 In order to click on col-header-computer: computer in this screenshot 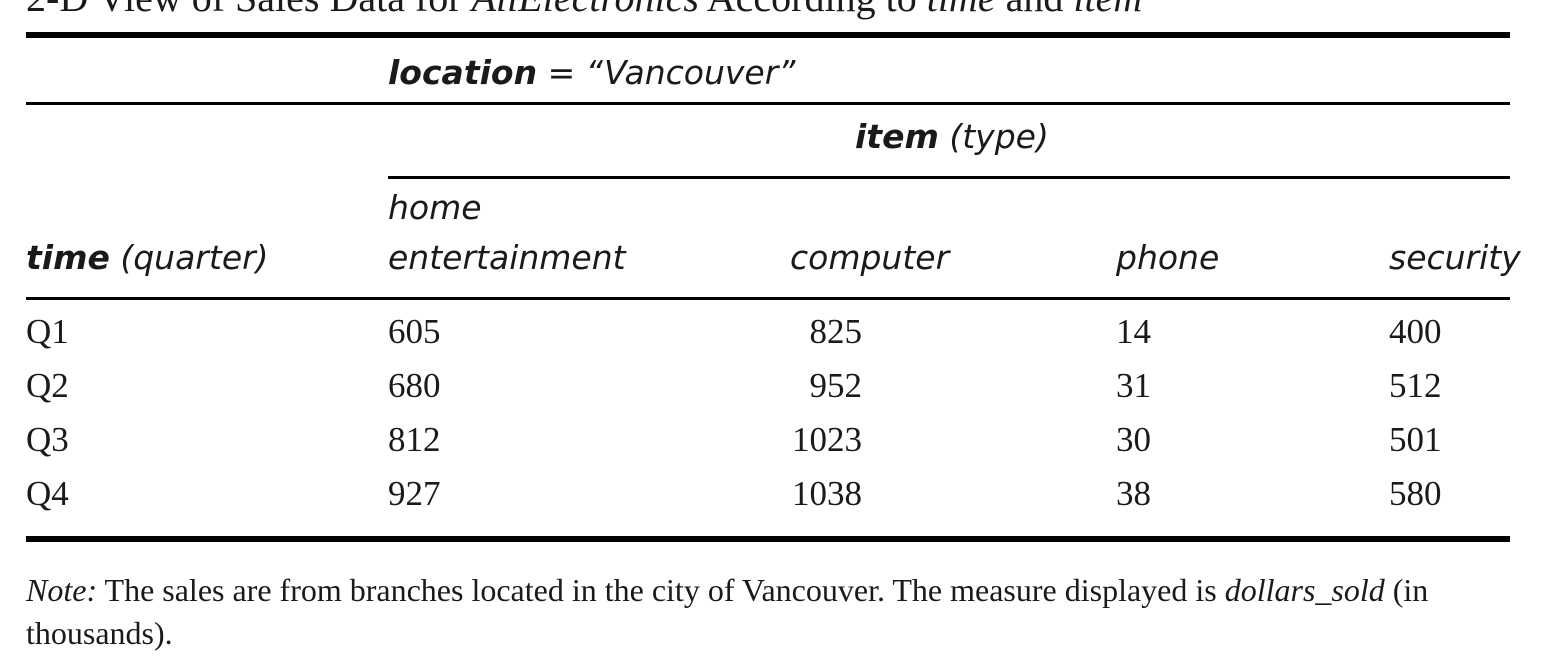, I will do `click(870, 257)`.